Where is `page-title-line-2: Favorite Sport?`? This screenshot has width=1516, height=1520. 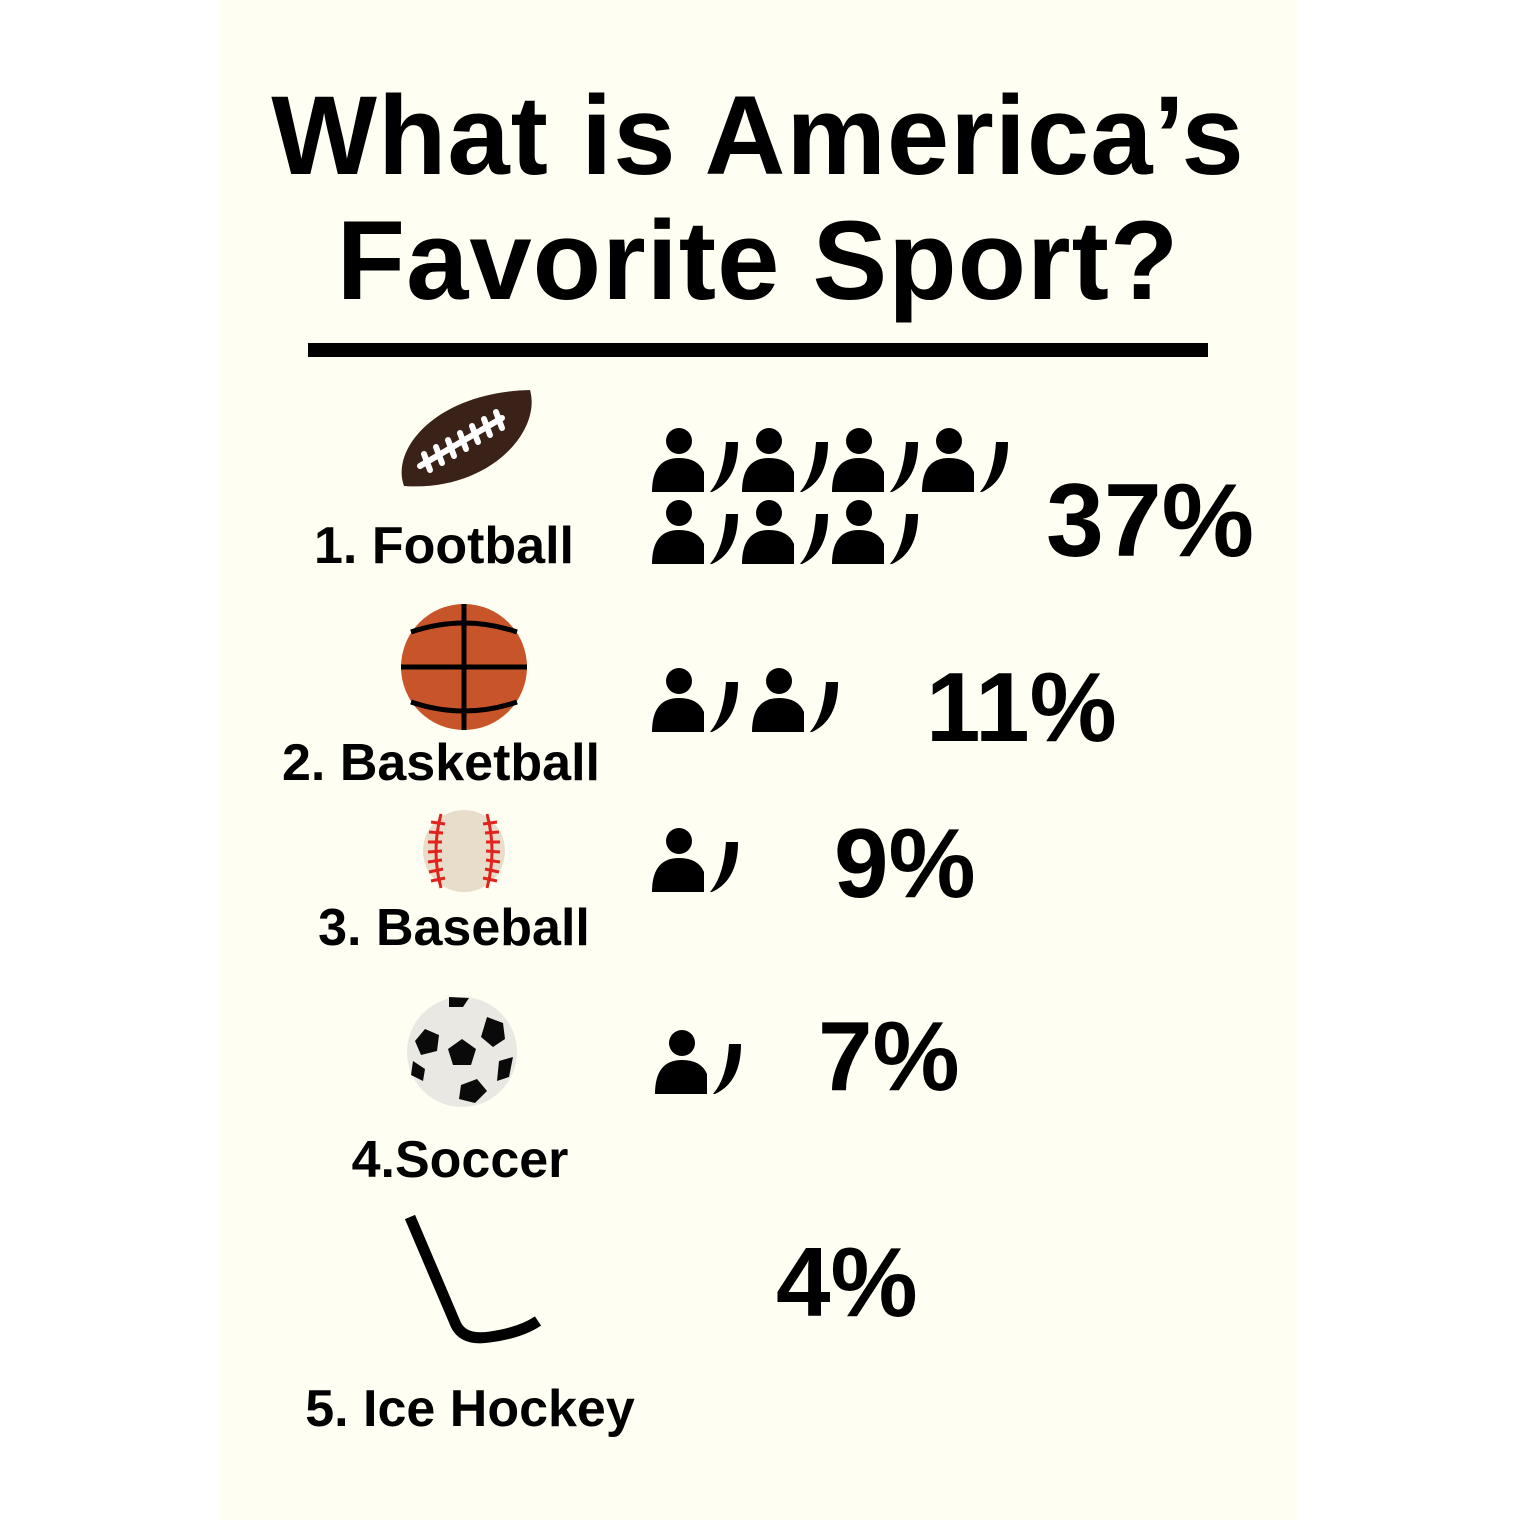 page-title-line-2: Favorite Sport? is located at coordinates (758, 260).